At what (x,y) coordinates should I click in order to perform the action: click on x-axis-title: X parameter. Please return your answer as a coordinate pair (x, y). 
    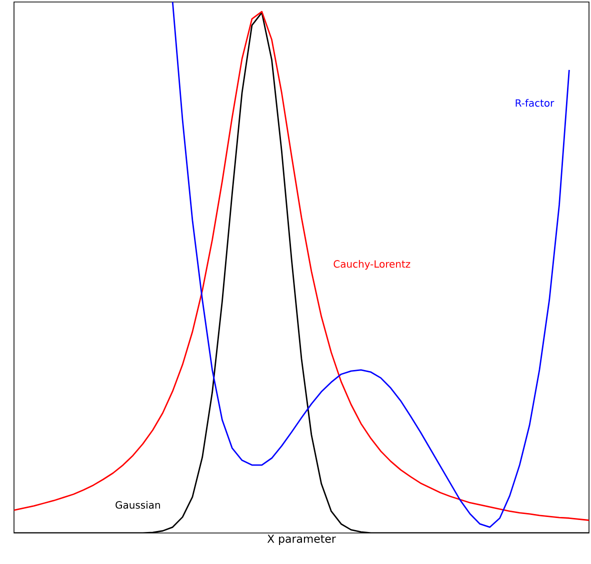
    Looking at the image, I should click on (301, 539).